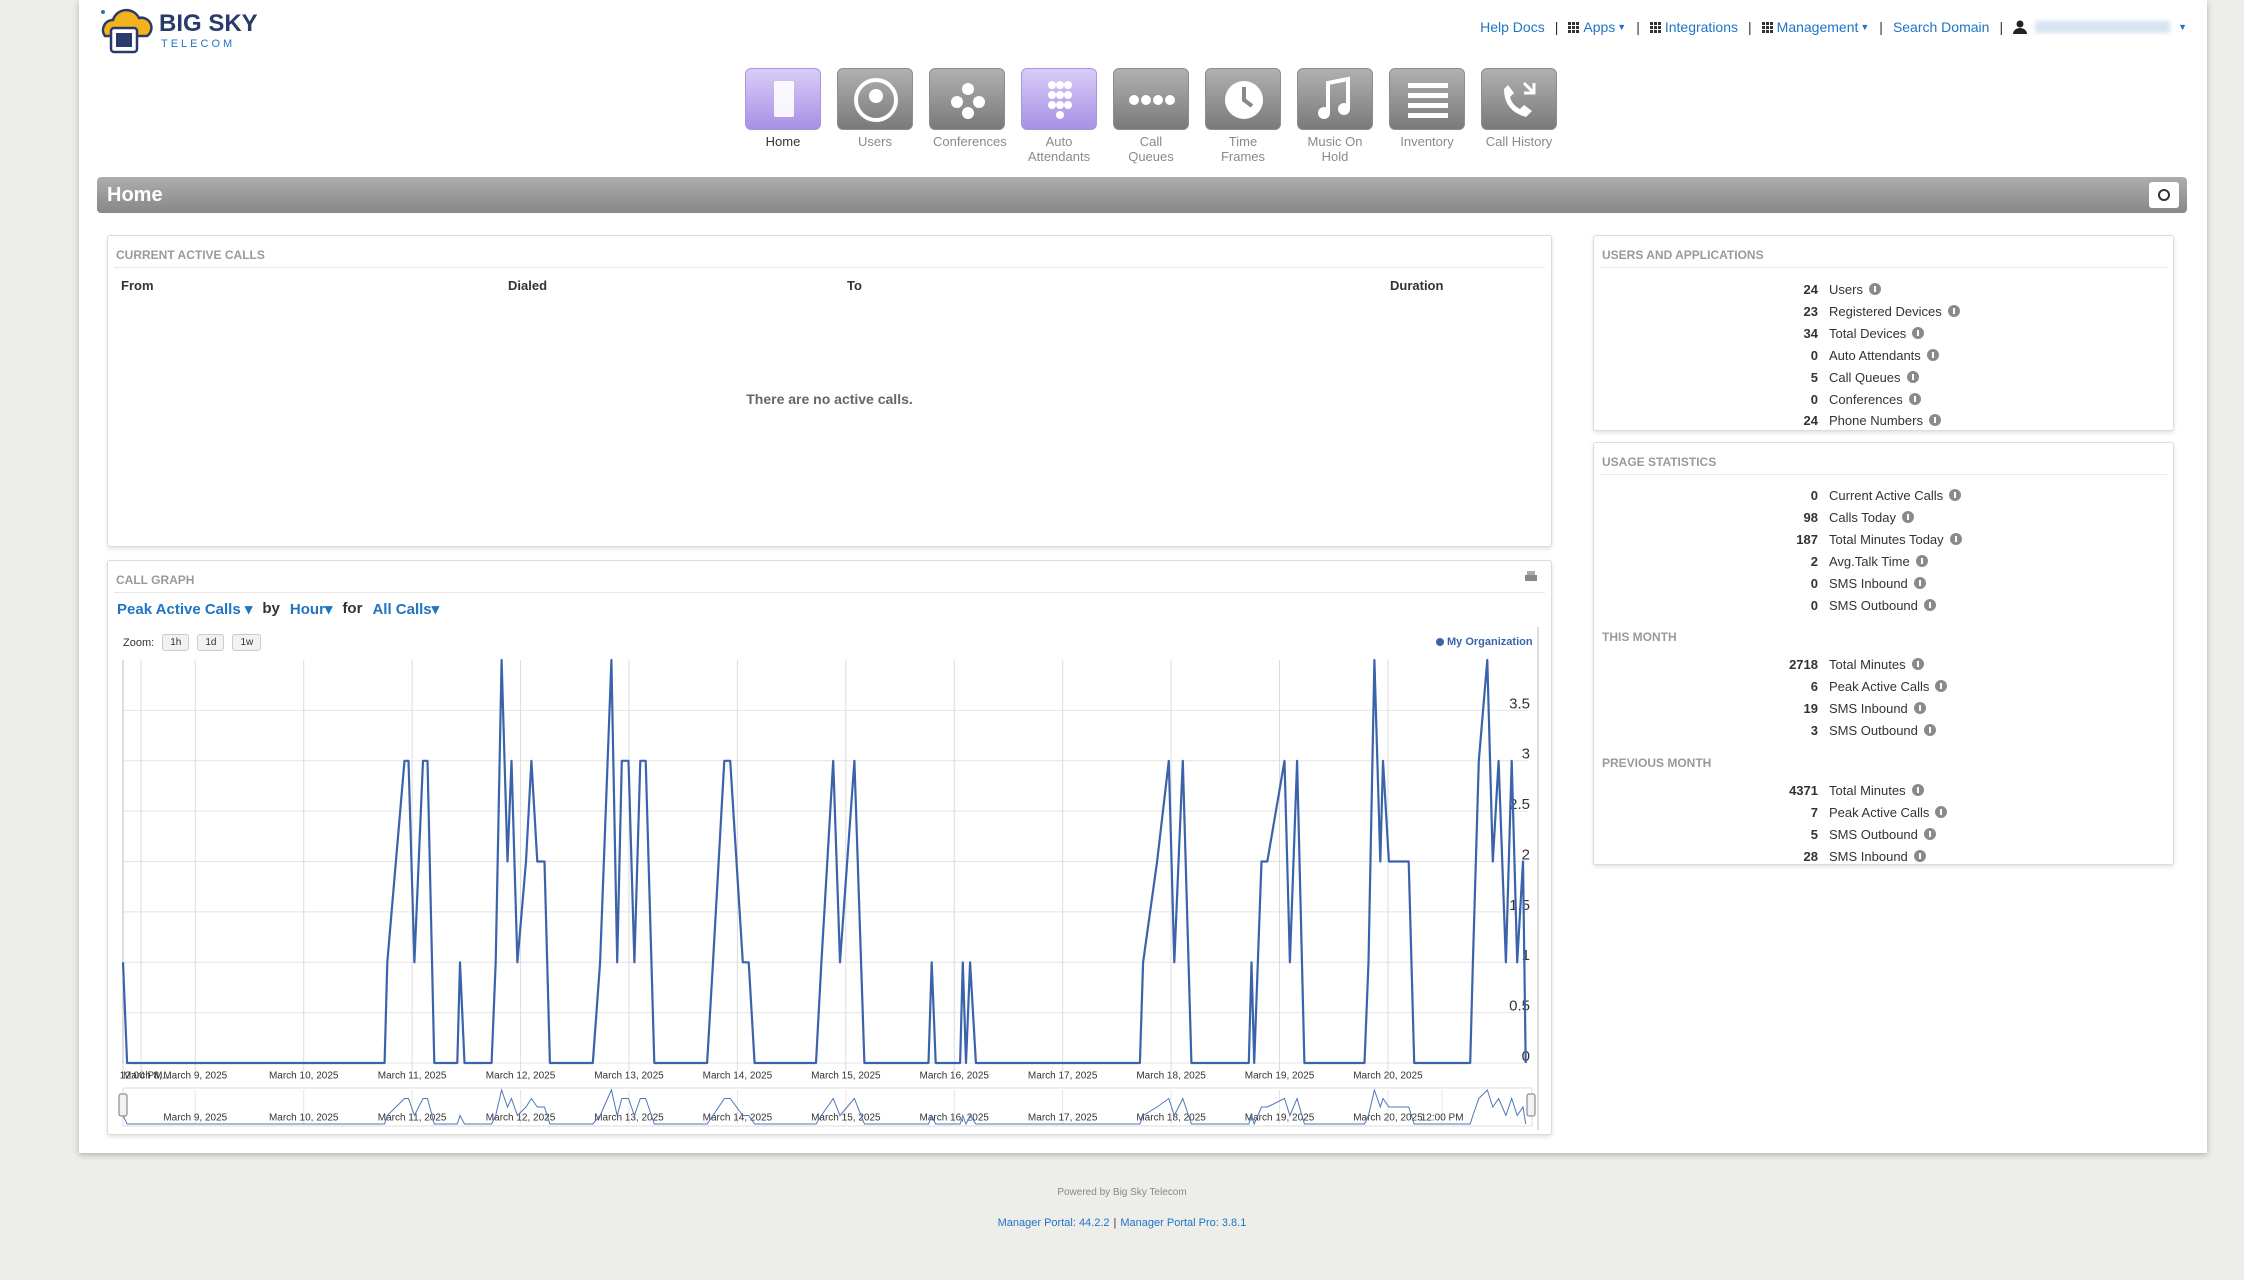  What do you see at coordinates (854, 285) in the screenshot?
I see `column-header: To` at bounding box center [854, 285].